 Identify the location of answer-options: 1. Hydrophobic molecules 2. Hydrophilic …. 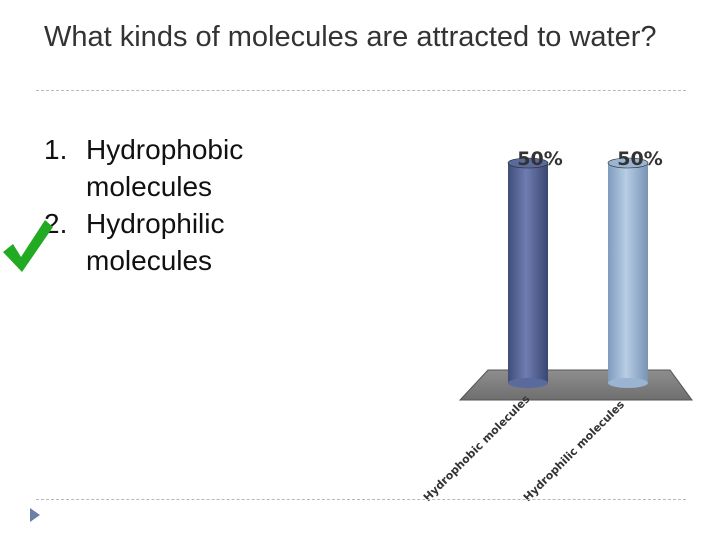
(174, 206).